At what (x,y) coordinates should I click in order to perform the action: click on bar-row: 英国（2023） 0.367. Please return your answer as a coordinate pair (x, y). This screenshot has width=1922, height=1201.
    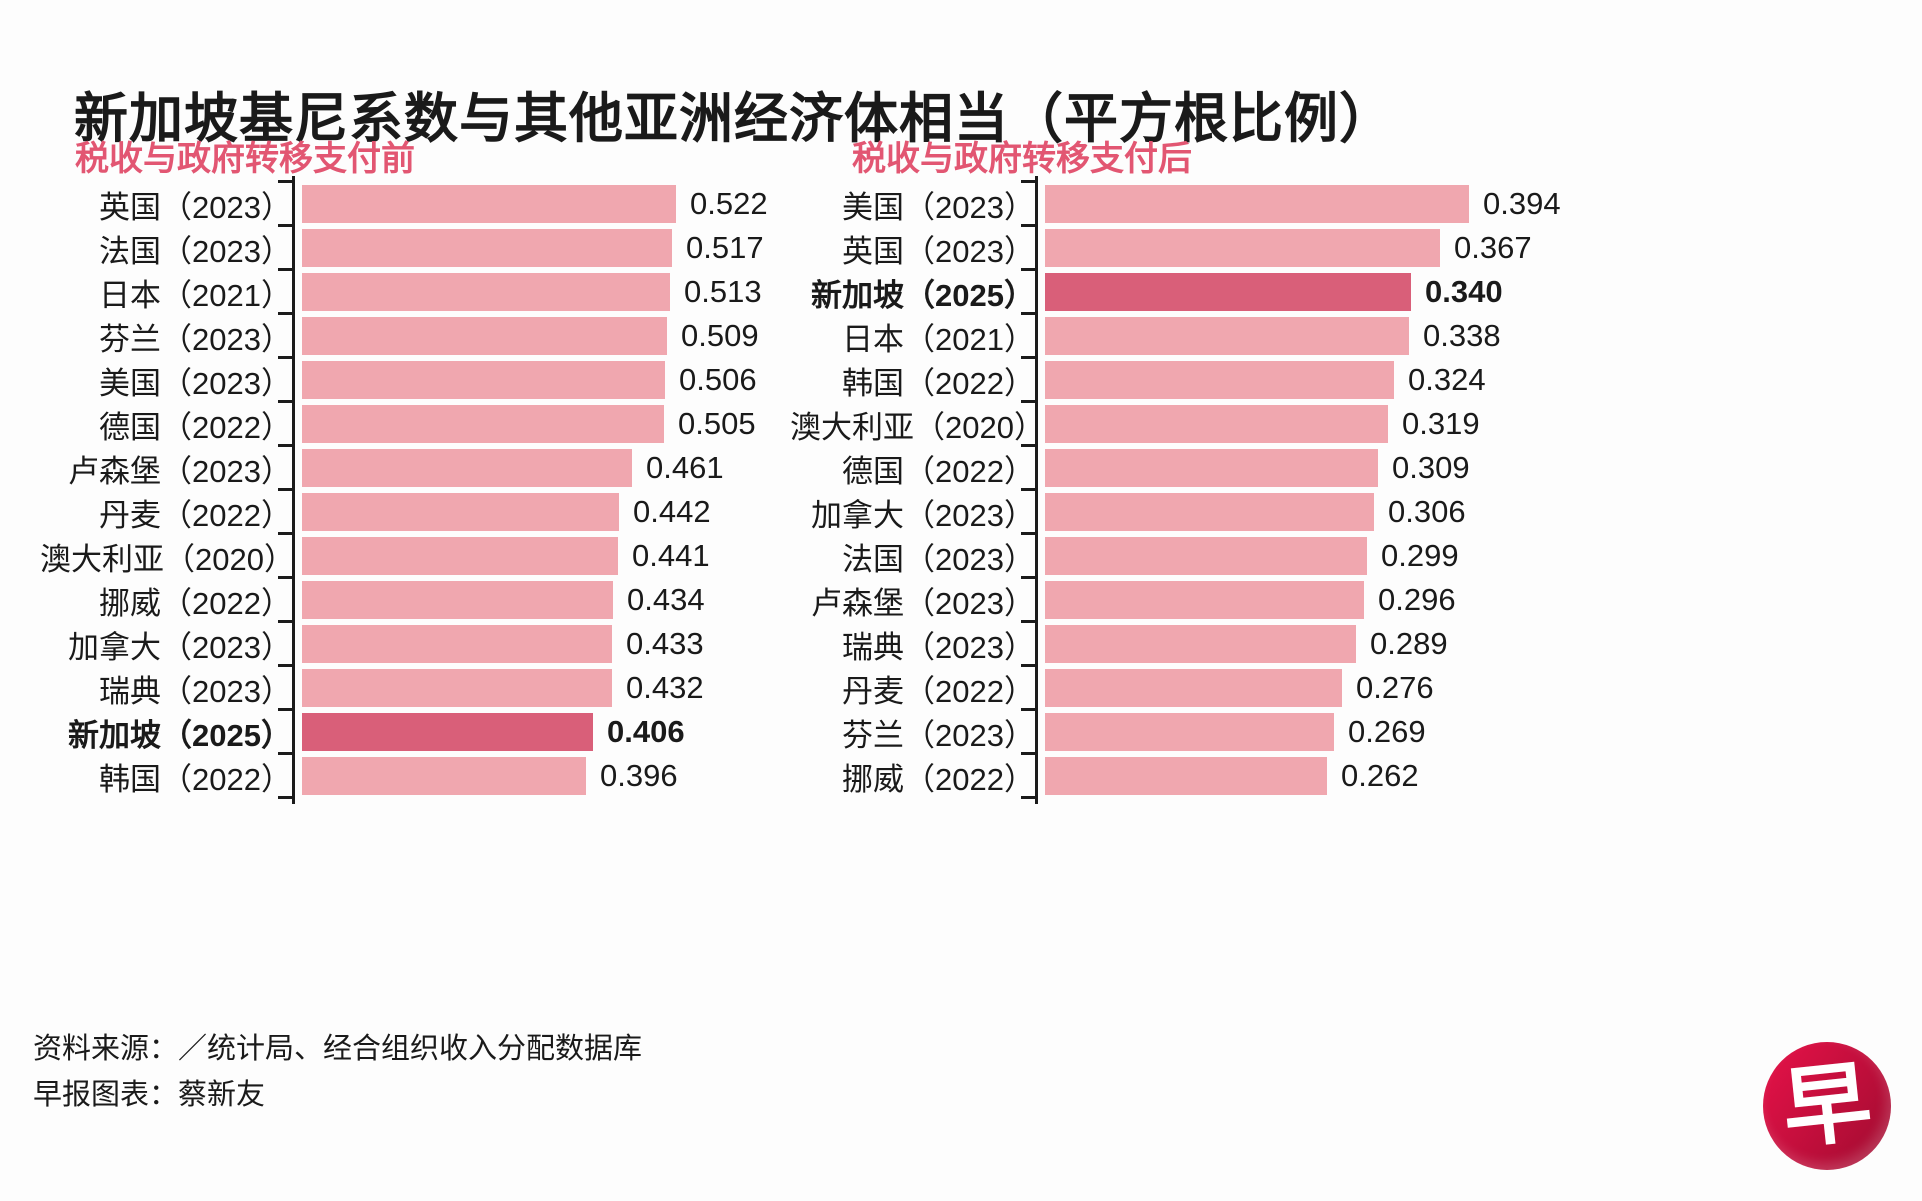
    Looking at the image, I should click on (1175, 248).